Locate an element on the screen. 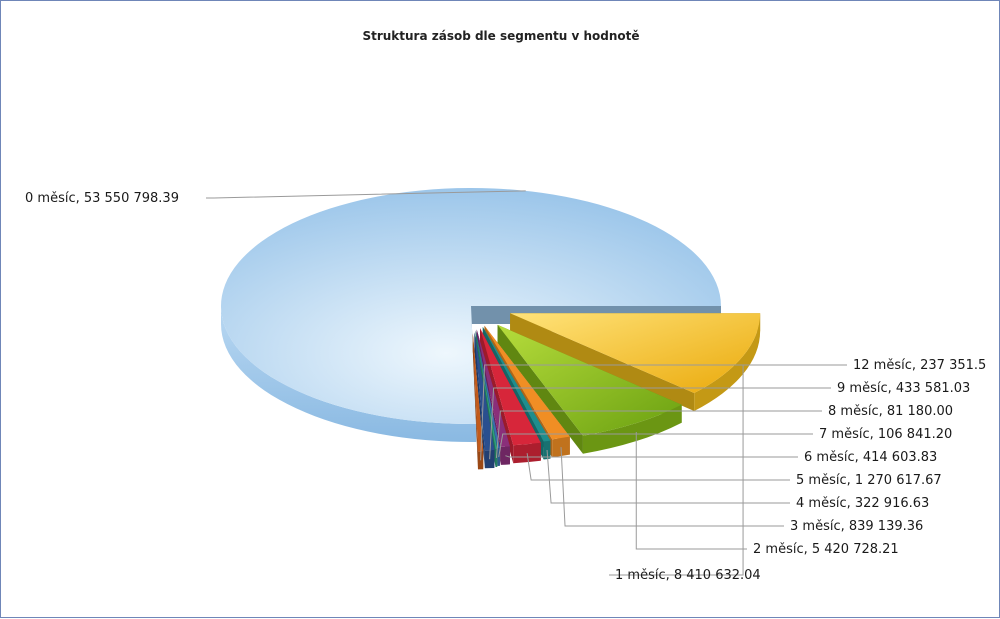 This screenshot has width=1000, height=619. slice-label-4: 4 měsíc, 322 916.63 is located at coordinates (862, 503).